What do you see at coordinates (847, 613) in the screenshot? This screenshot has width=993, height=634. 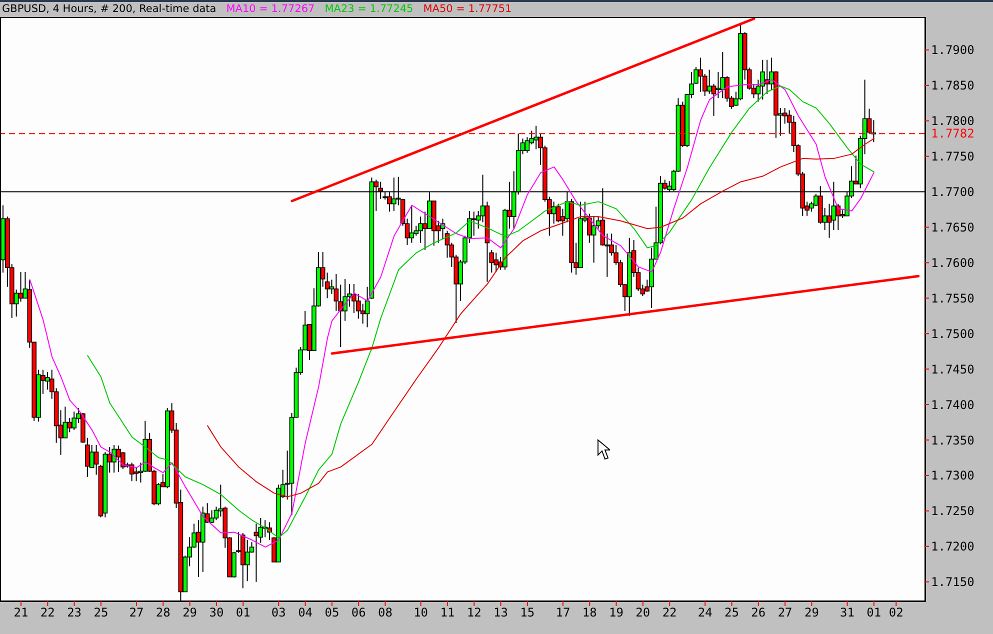 I see `x-tick-label: 31` at bounding box center [847, 613].